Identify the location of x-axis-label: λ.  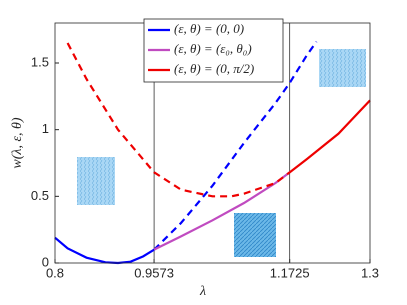
(202, 291).